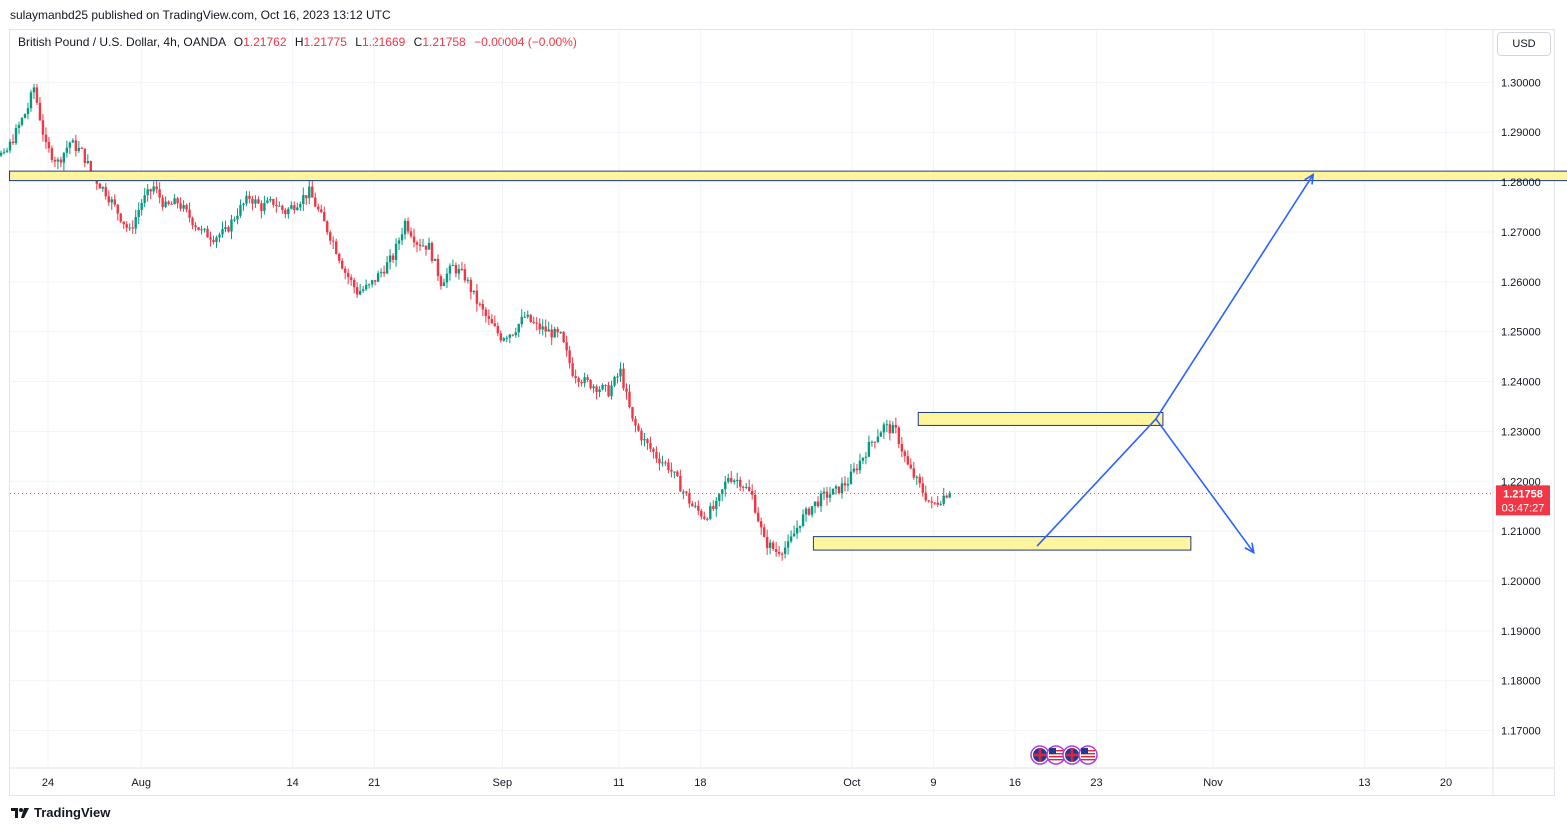 Image resolution: width=1567 pixels, height=831 pixels. What do you see at coordinates (20, 812) in the screenshot?
I see `tradingview-logo-icon` at bounding box center [20, 812].